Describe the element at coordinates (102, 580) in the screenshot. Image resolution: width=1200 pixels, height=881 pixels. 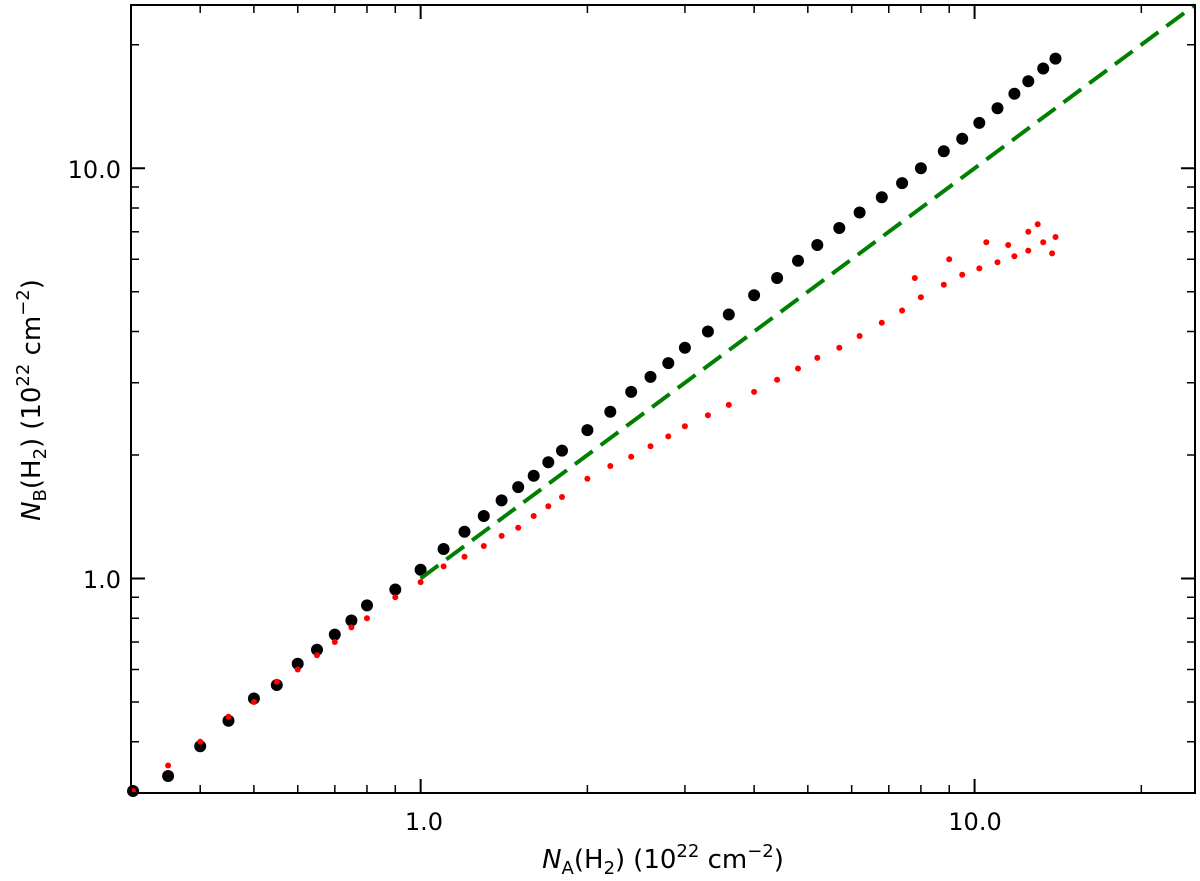
I see `y-tick-label-1: 1.0` at that location.